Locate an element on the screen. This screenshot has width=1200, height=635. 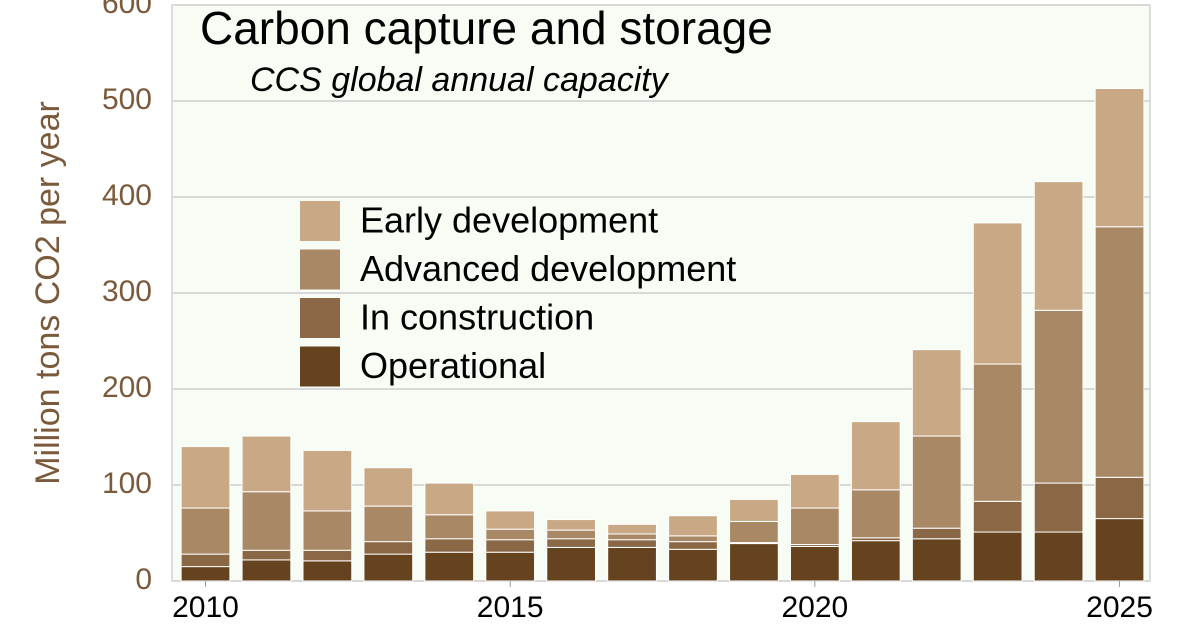
chart-subtitle: CCS global annual capacity is located at coordinates (460, 80).